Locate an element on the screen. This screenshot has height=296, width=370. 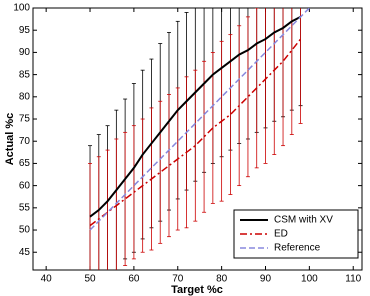
x-tick-label: 50 is located at coordinates (90, 279).